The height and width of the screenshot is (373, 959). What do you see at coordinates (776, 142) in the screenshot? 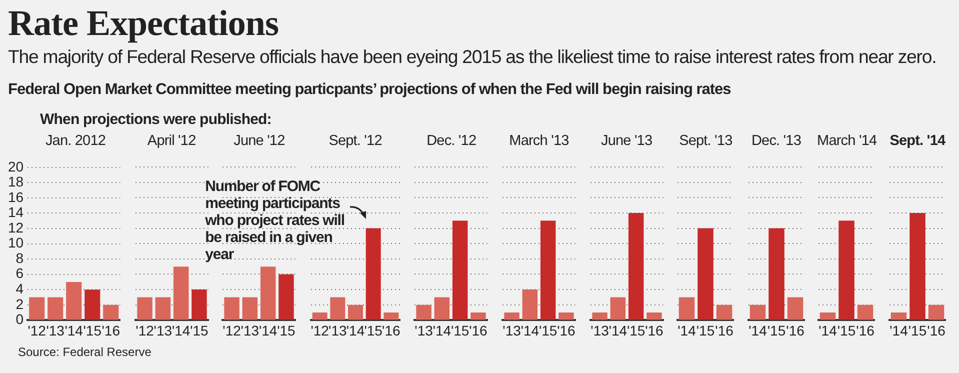
I see `chart-title: Dec. '13` at bounding box center [776, 142].